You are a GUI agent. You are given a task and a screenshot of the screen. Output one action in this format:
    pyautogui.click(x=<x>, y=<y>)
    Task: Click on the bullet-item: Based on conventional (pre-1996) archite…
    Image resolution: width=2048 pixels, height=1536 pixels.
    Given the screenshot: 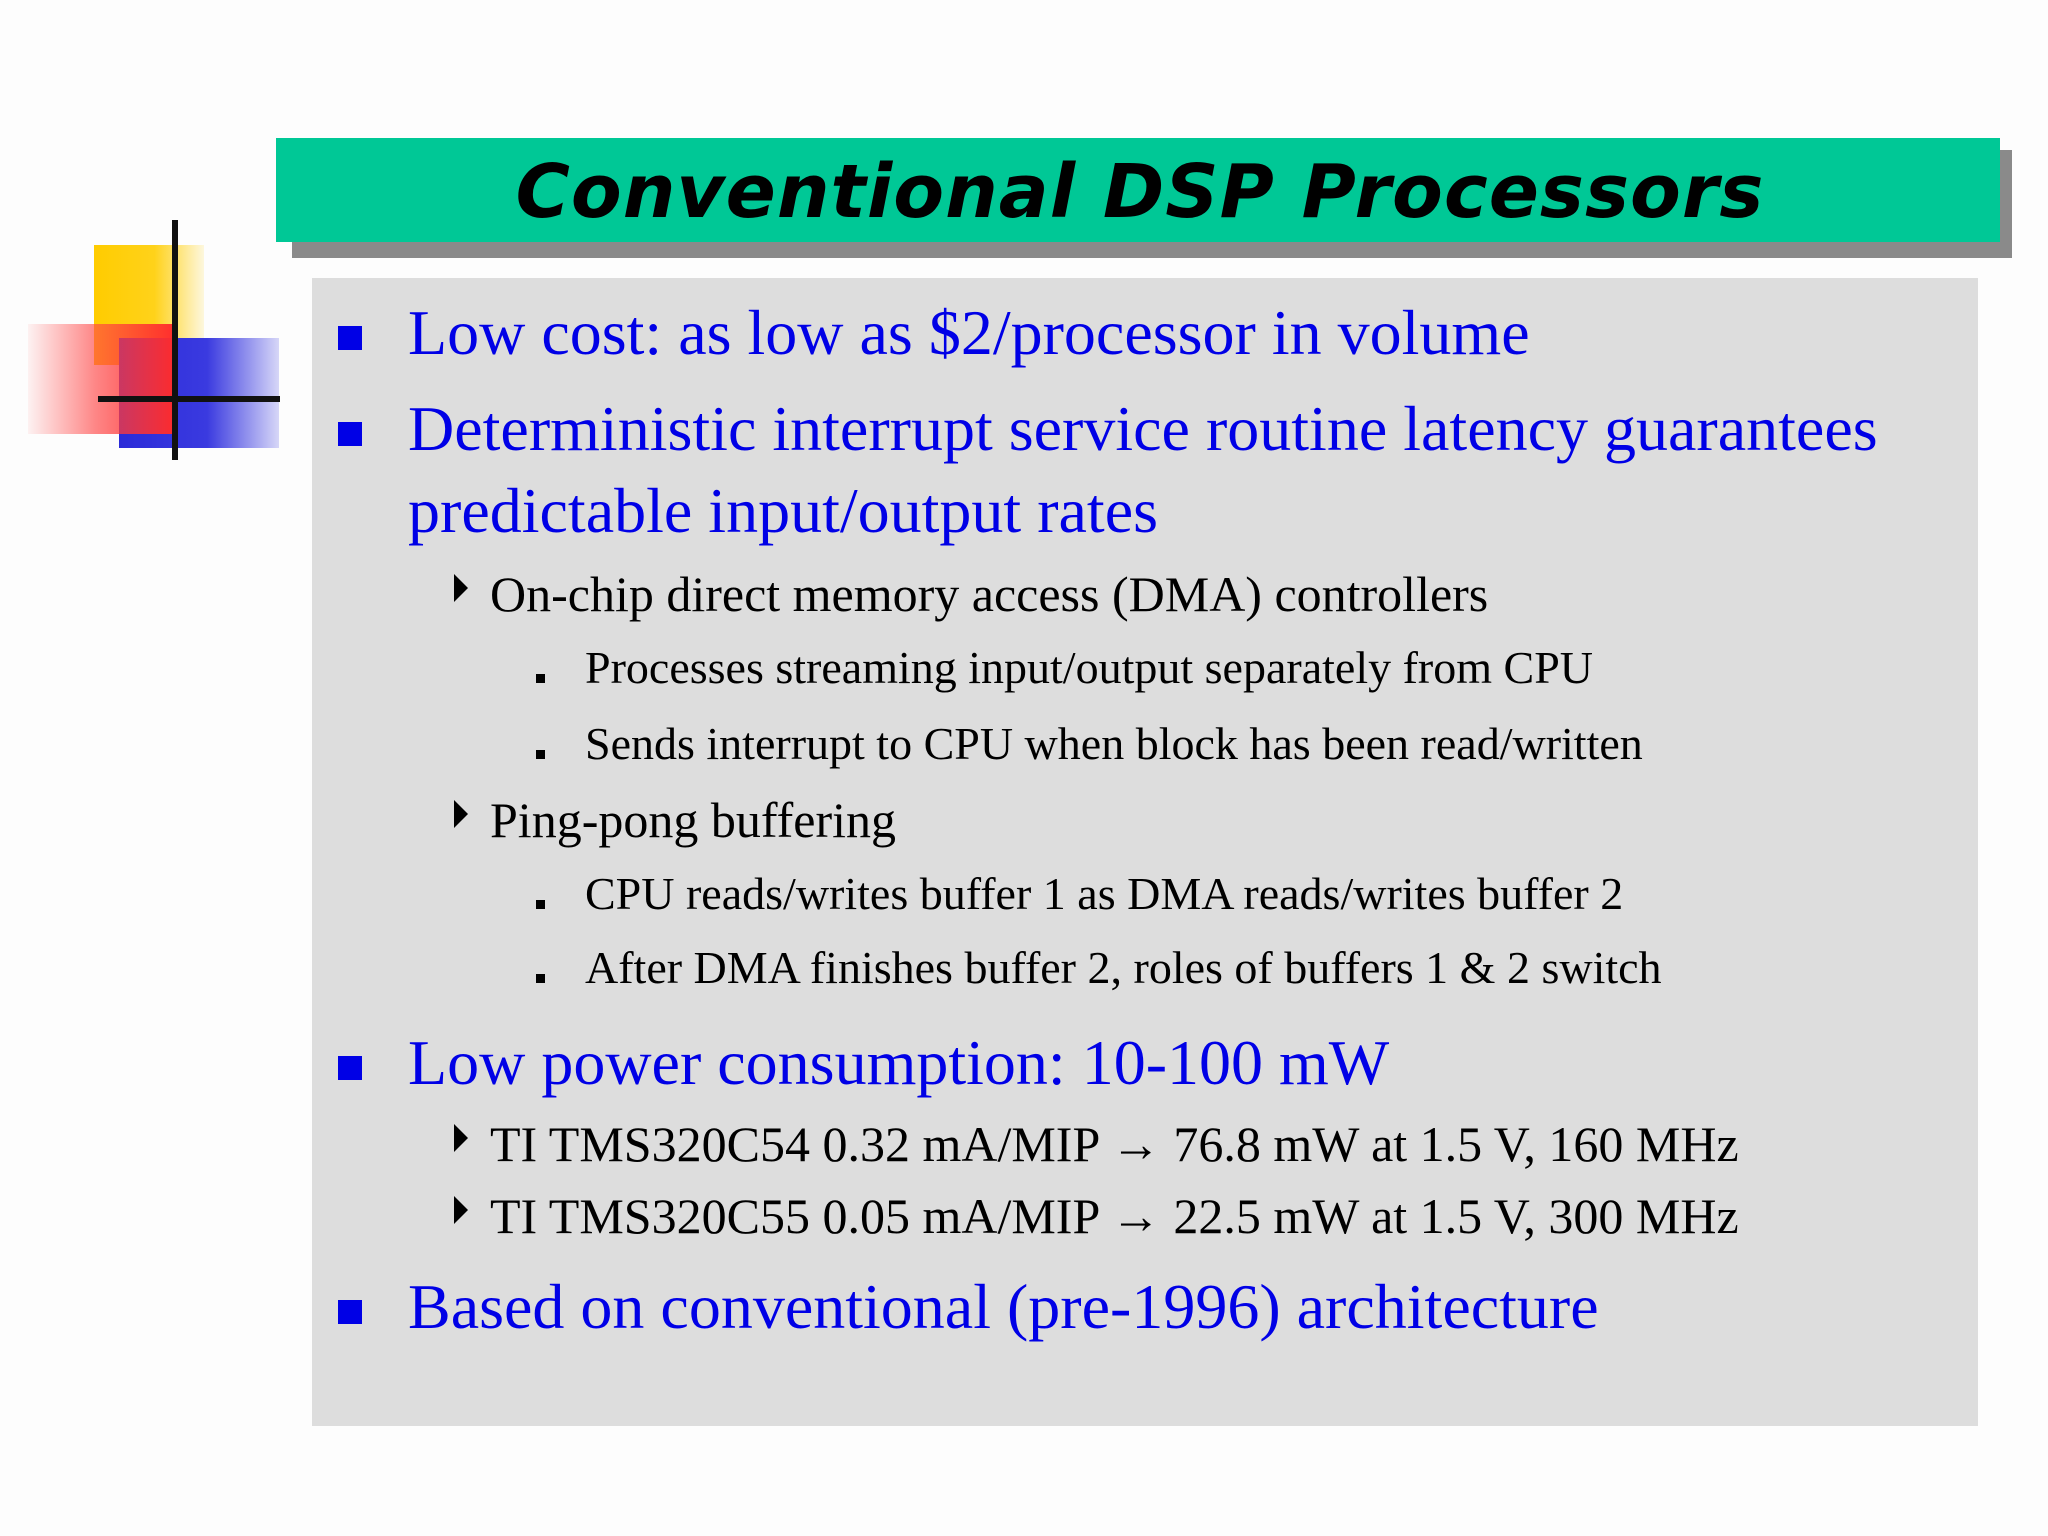 What is the action you would take?
    pyautogui.click(x=968, y=1307)
    